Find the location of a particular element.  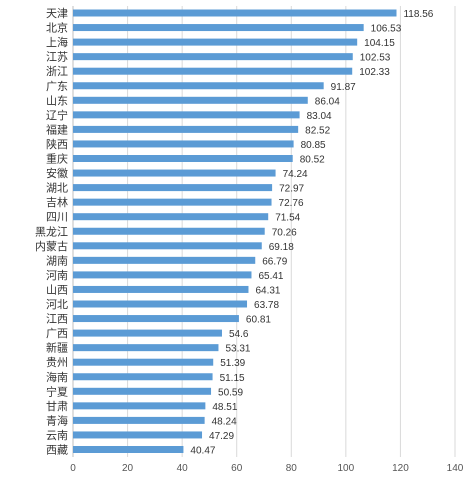

data-label: 91.87 is located at coordinates (343, 87).